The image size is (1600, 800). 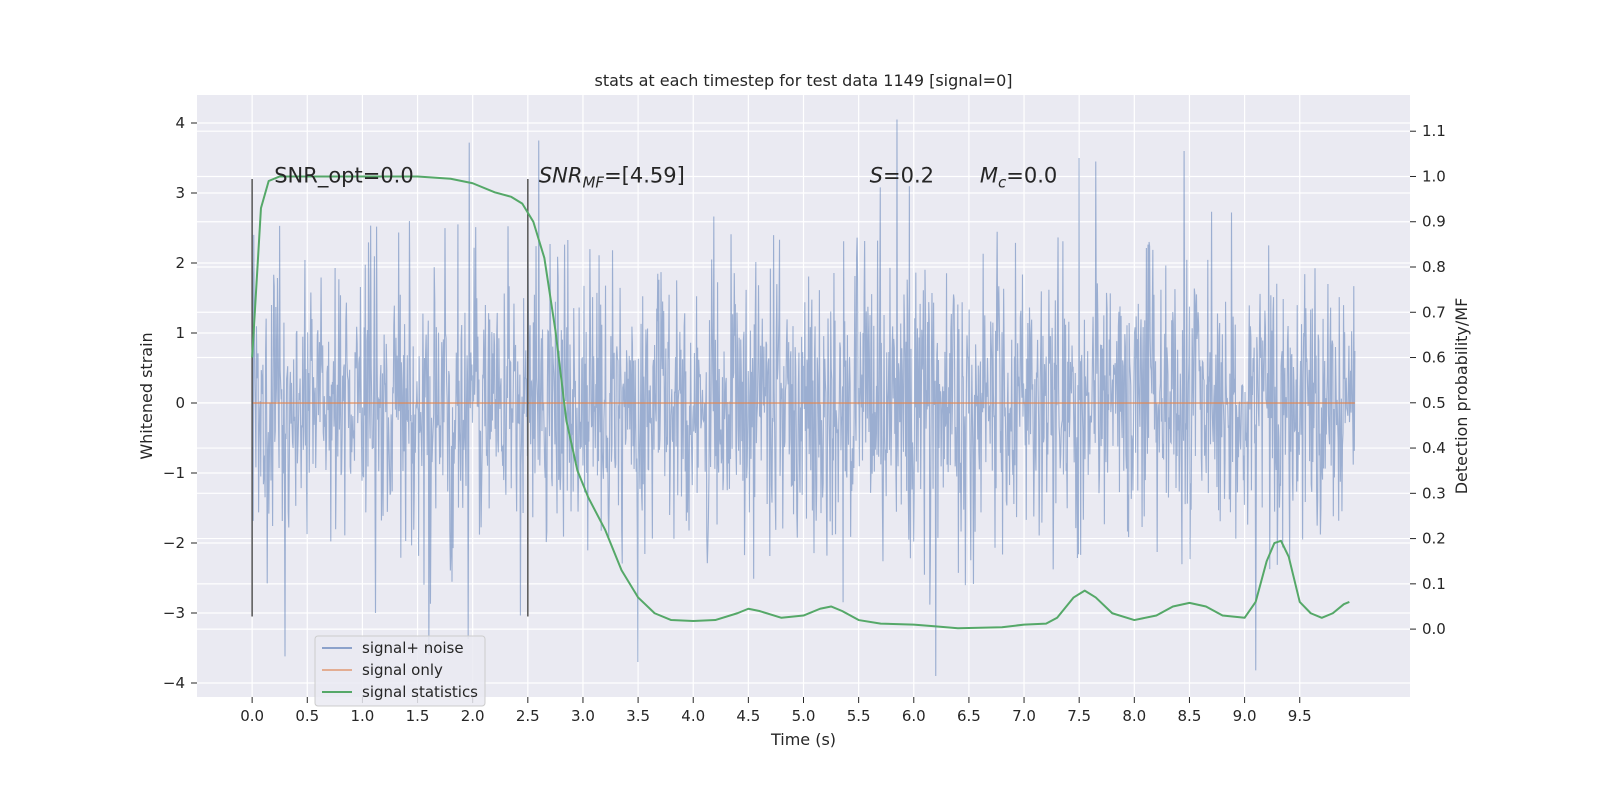 What do you see at coordinates (1434, 539) in the screenshot?
I see `y2-tick-label: 0.2` at bounding box center [1434, 539].